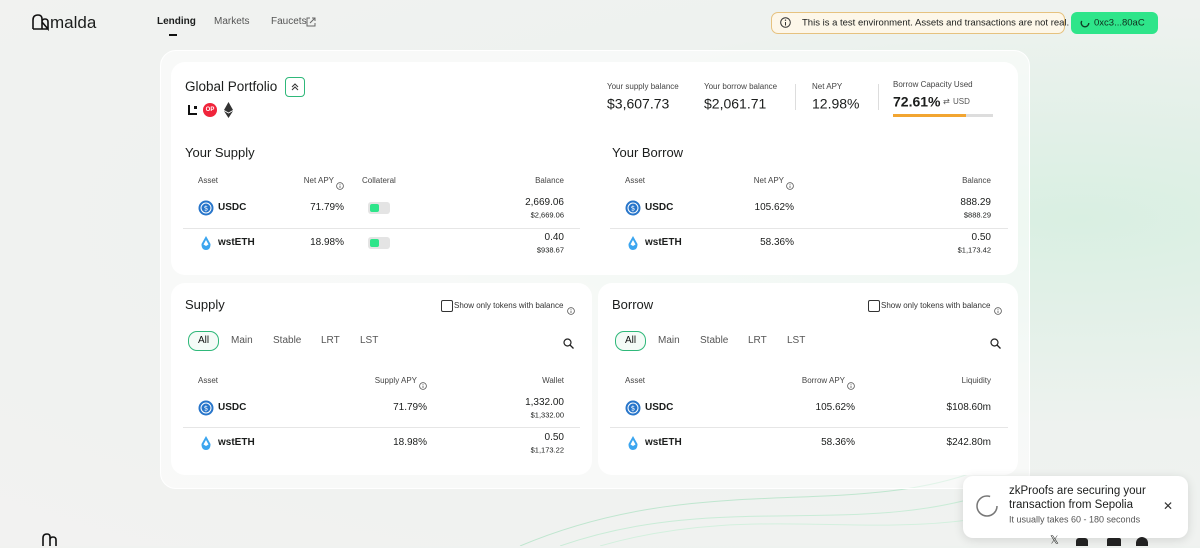 This screenshot has height=548, width=1200. What do you see at coordinates (808, 379) in the screenshot?
I see `borrow-card` at bounding box center [808, 379].